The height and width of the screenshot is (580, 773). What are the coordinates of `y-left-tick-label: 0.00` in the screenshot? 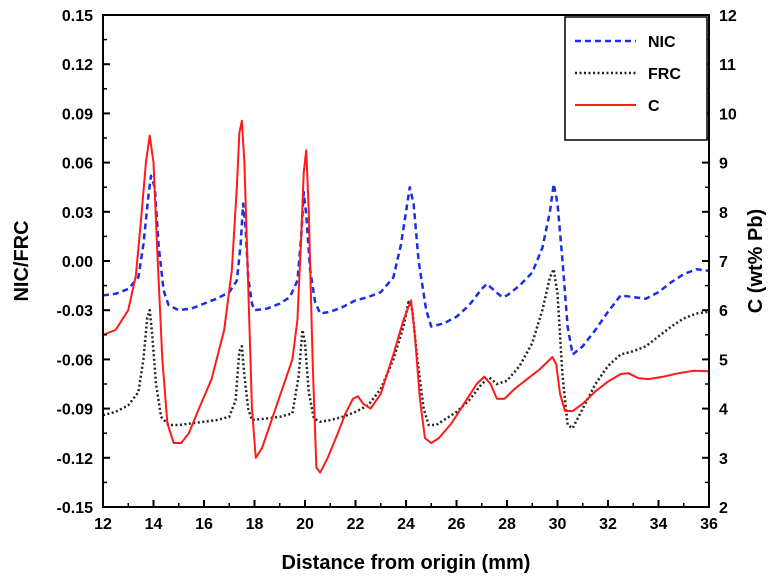 It's located at (77, 262).